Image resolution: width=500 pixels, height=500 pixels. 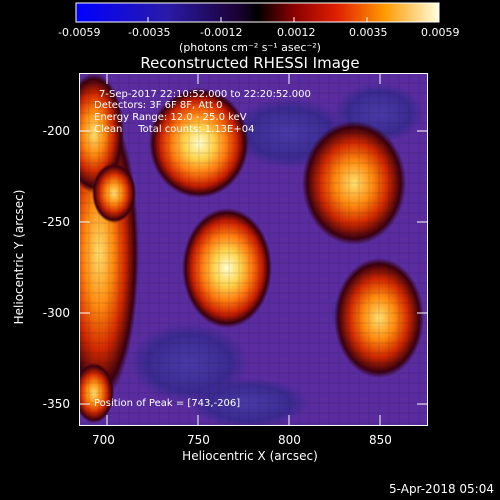 What do you see at coordinates (56, 404) in the screenshot?
I see `y-tick-label: -350` at bounding box center [56, 404].